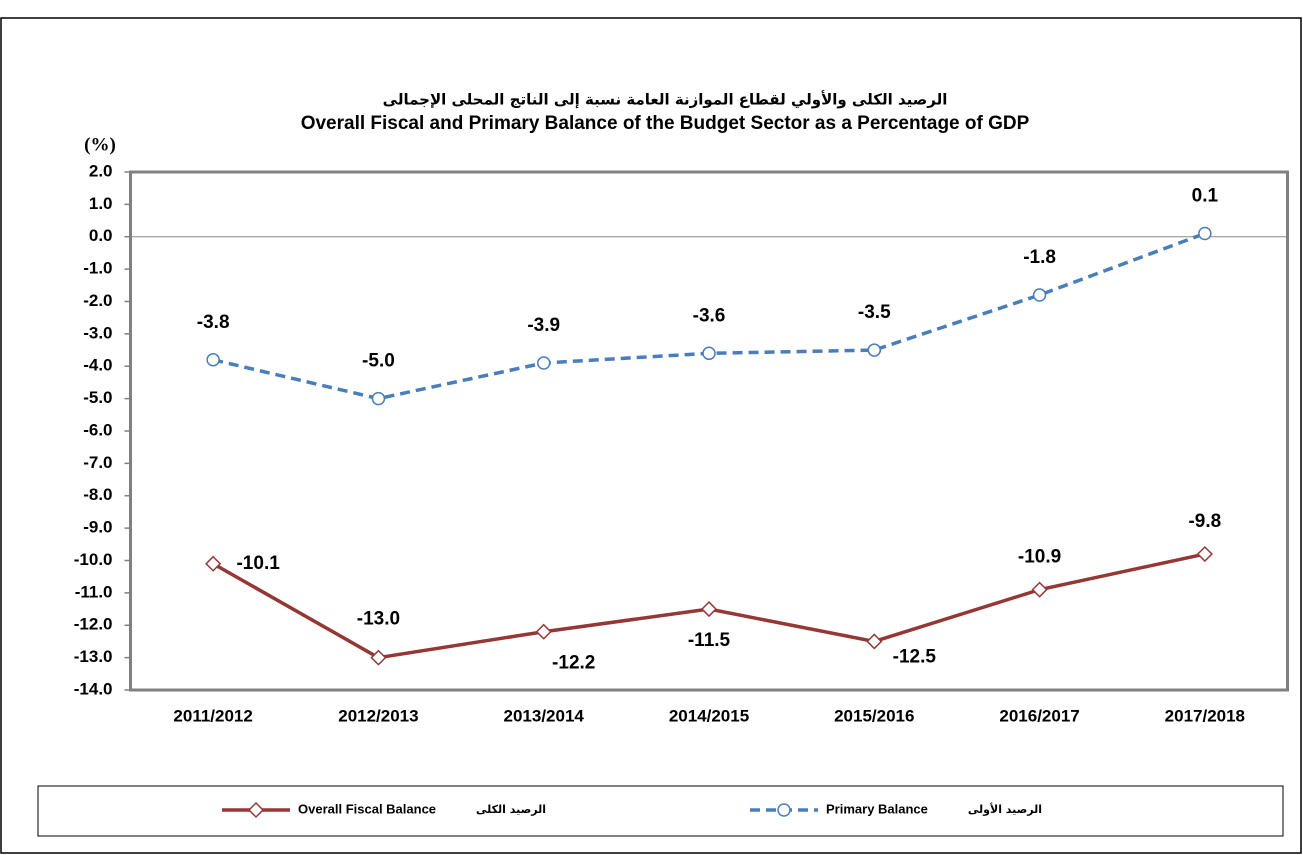 This screenshot has width=1303, height=855. I want to click on data-label: -10.1, so click(258, 563).